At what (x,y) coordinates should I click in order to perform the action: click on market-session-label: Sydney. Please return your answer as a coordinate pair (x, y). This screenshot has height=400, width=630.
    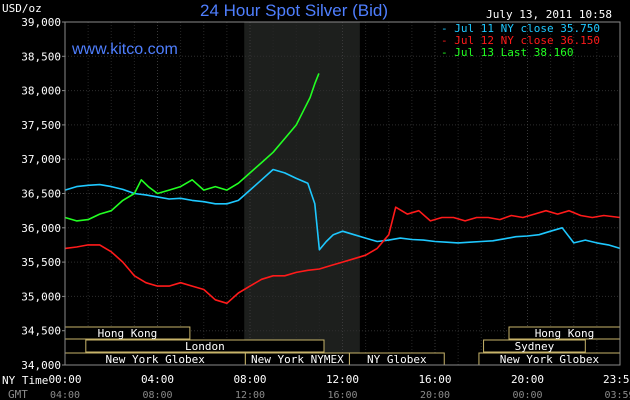
    Looking at the image, I should click on (535, 346).